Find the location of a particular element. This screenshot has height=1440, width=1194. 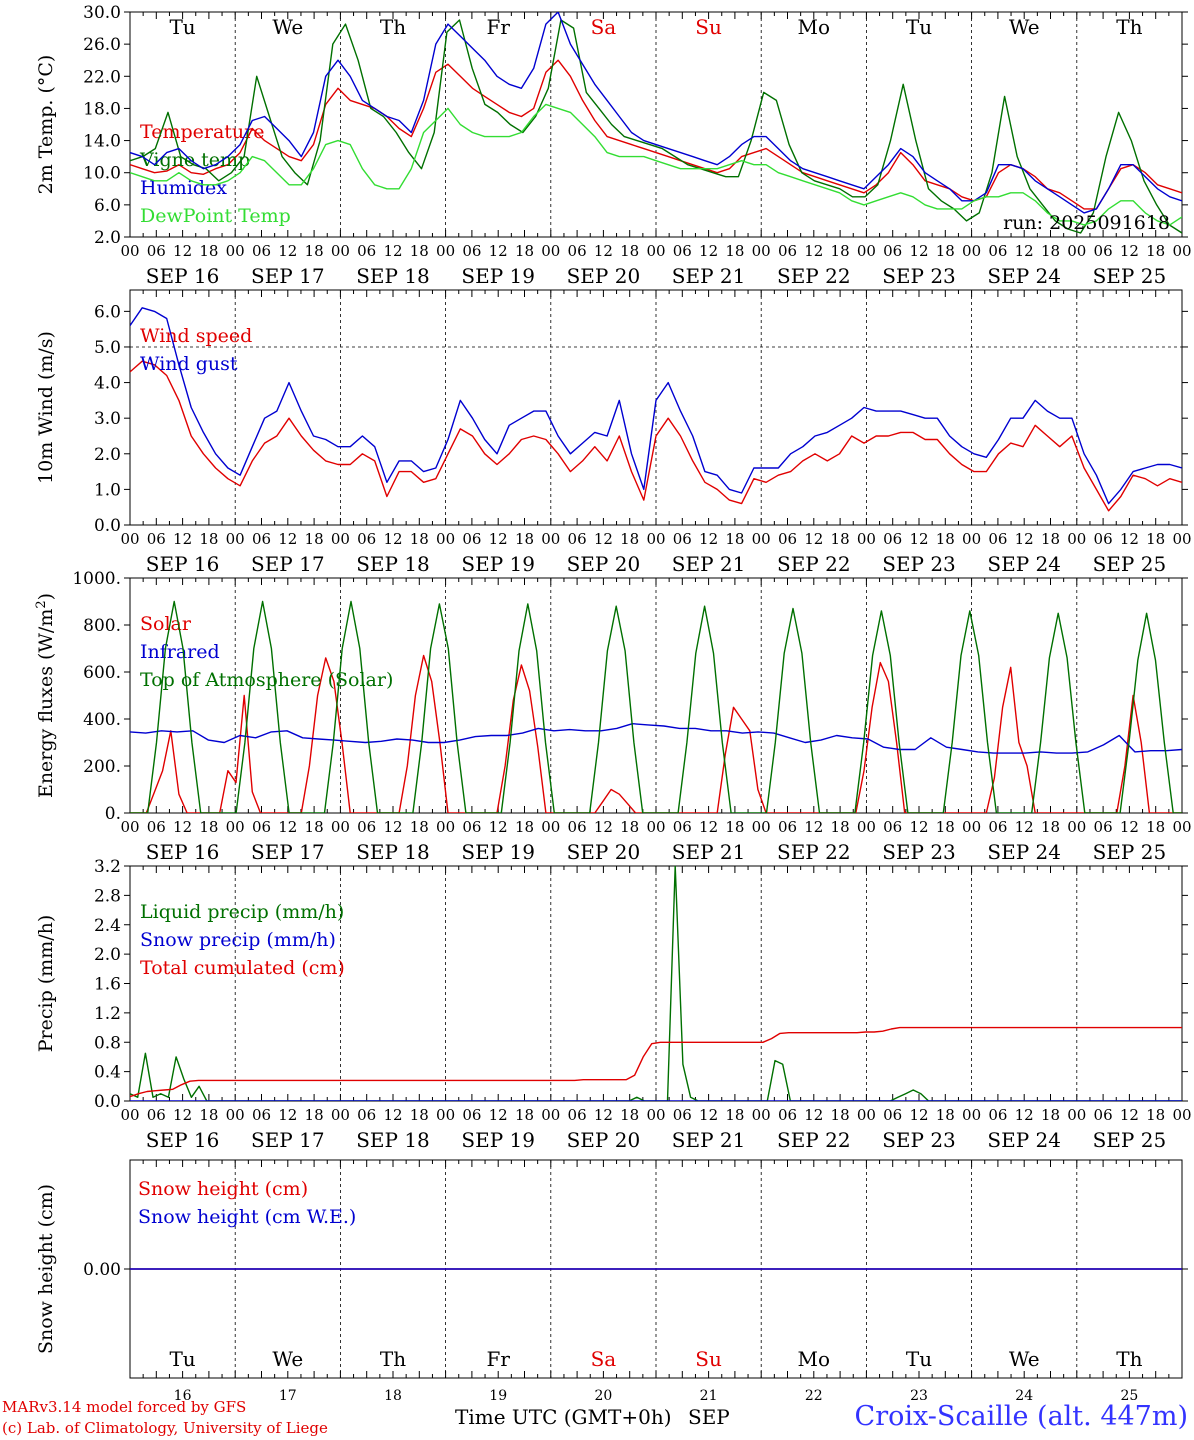

precip-legend-liquid-precip-mm-h: Liquid precip (mm/h) is located at coordinates (242, 912).